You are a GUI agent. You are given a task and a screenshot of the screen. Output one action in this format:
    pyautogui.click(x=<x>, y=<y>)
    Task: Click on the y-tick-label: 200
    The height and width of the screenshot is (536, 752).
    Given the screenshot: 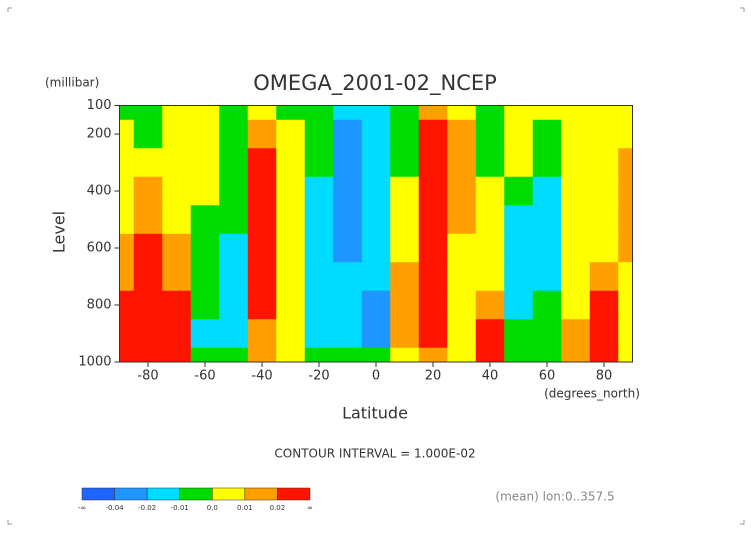 What is the action you would take?
    pyautogui.click(x=99, y=134)
    